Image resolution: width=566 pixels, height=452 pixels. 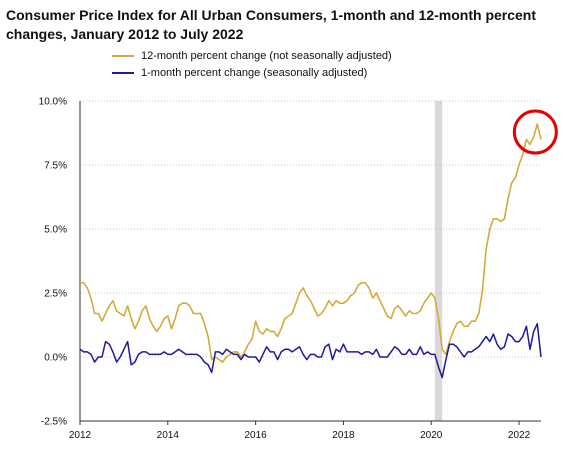 What do you see at coordinates (55, 230) in the screenshot?
I see `y-tick-label: 5.0%` at bounding box center [55, 230].